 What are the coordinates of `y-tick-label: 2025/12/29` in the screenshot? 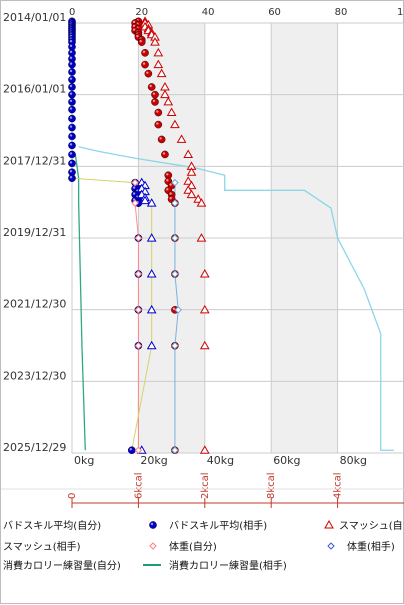 It's located at (34, 447).